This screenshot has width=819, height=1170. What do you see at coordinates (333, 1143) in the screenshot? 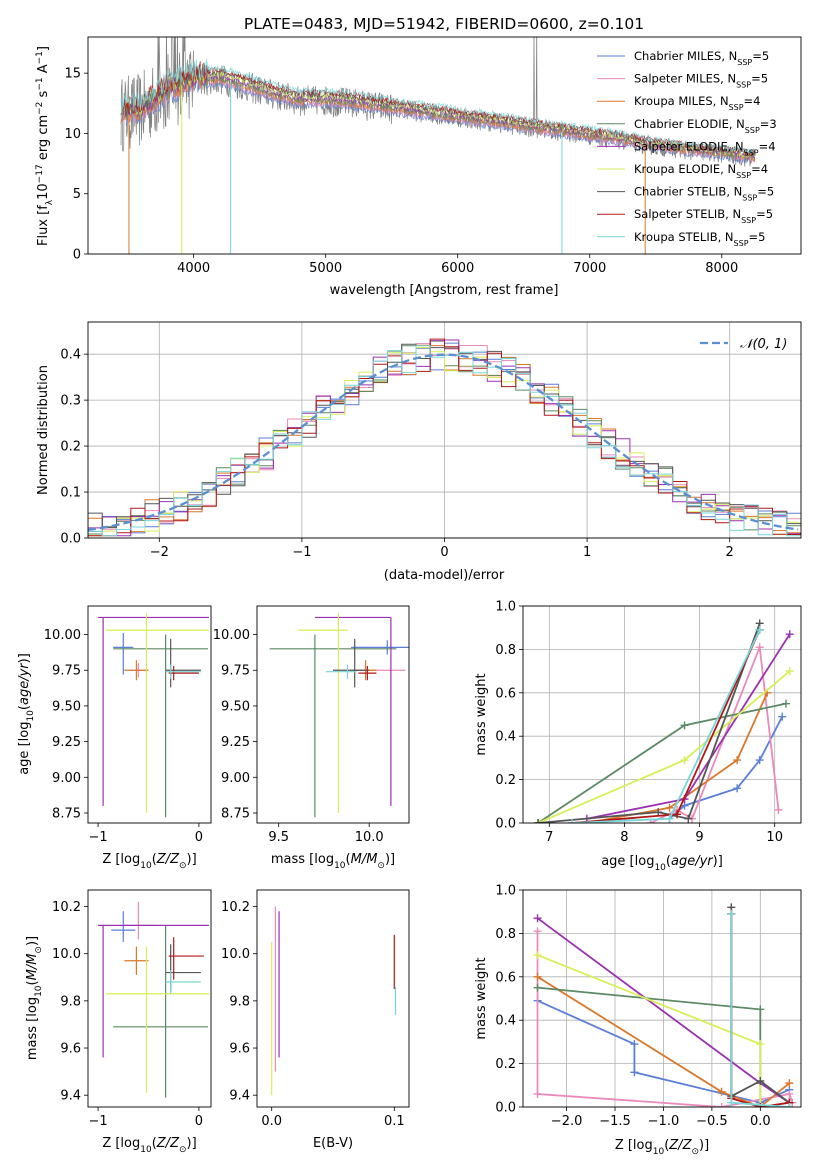
I see `x-axis-label: E(B-V)` at bounding box center [333, 1143].